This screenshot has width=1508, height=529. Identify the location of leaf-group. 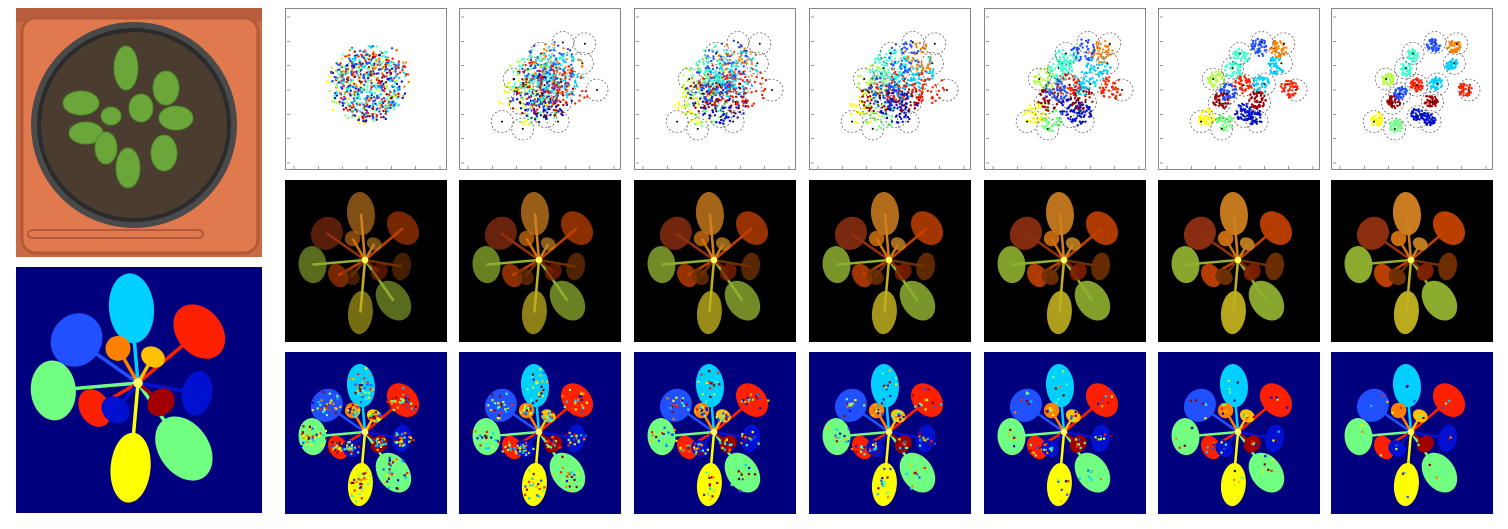
(361, 435).